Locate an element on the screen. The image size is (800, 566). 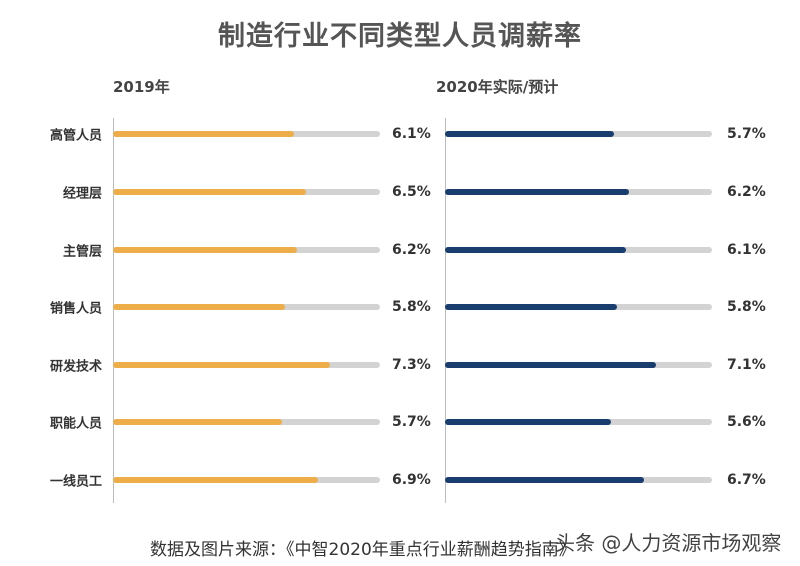
watermark: 头条 @人力资源市场观察 is located at coordinates (668, 543).